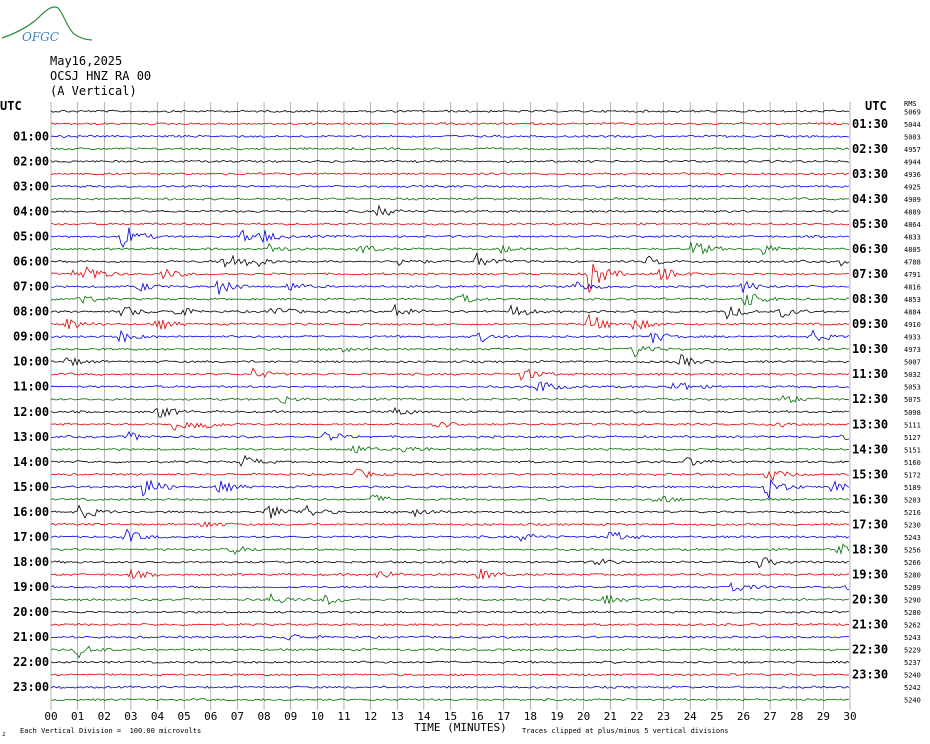  I want to click on rms-value: 5256, so click(912, 550).